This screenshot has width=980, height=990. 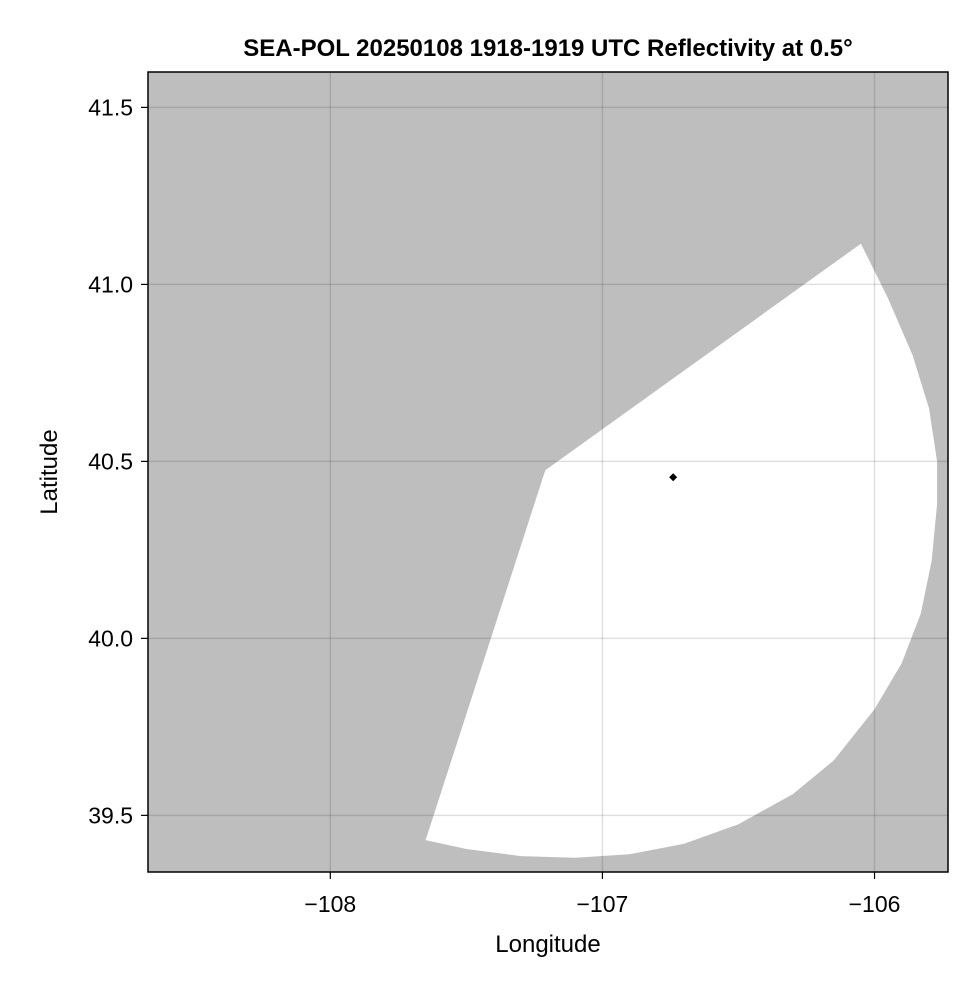 I want to click on y-tick-label: 39.5, so click(x=110, y=815).